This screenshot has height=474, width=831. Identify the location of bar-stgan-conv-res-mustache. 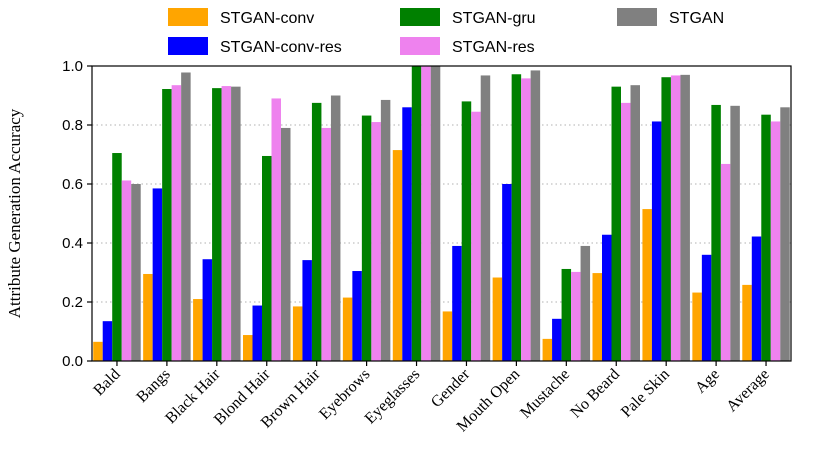
(557, 339).